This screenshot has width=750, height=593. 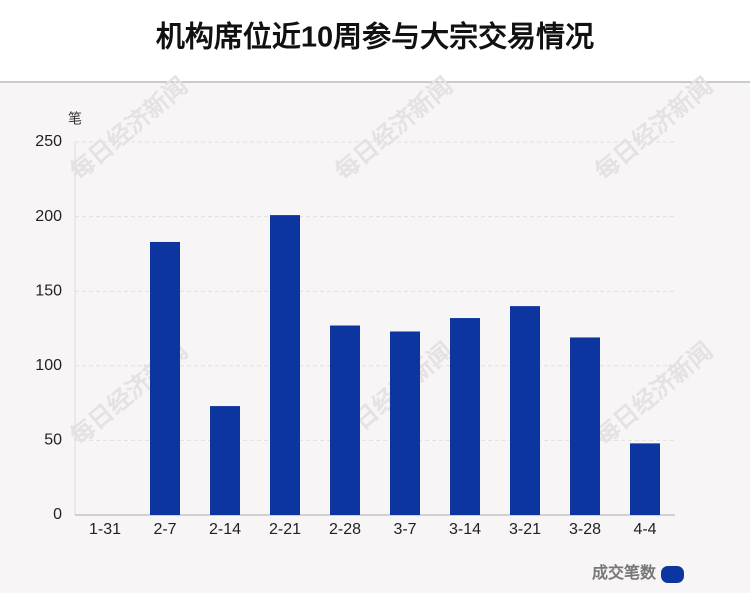 I want to click on x-tick-label: 3-21, so click(x=525, y=529).